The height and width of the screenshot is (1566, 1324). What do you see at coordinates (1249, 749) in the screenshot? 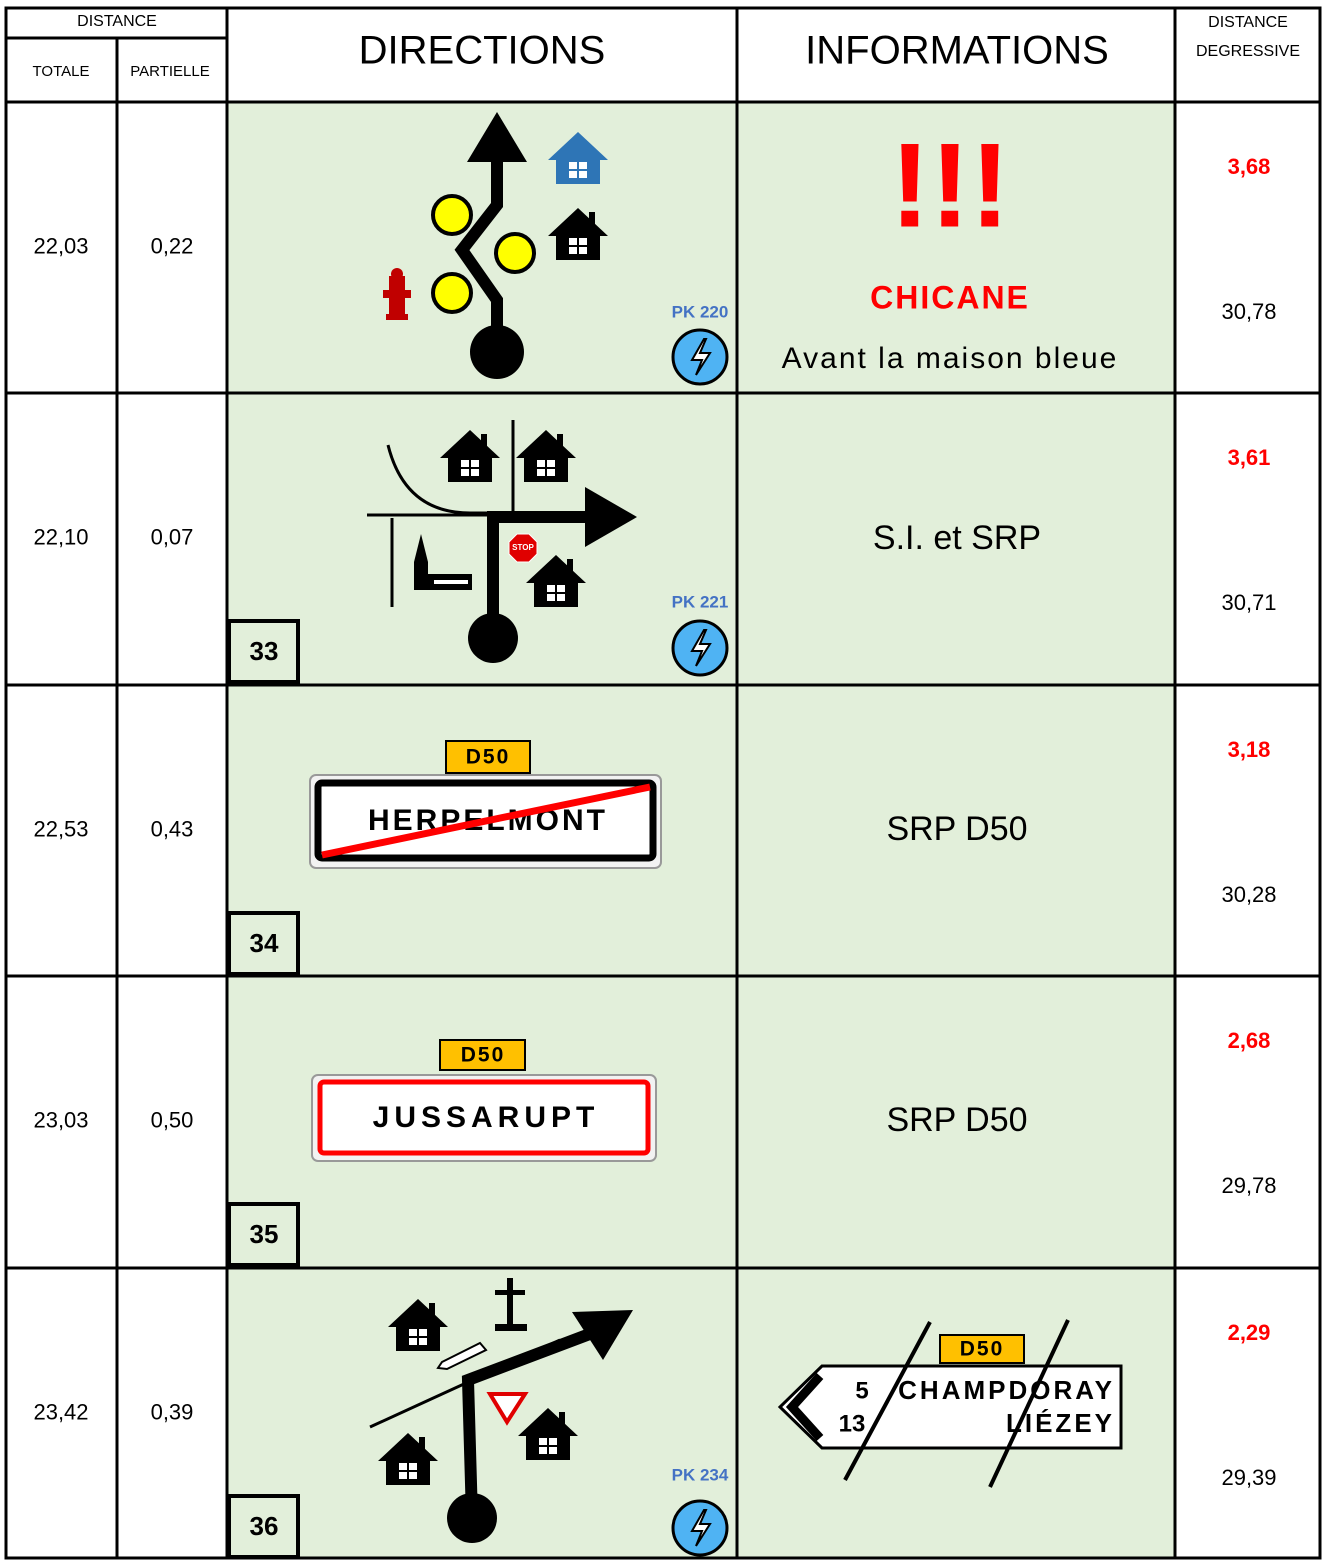
I see `degressive-partial: 3,18` at bounding box center [1249, 749].